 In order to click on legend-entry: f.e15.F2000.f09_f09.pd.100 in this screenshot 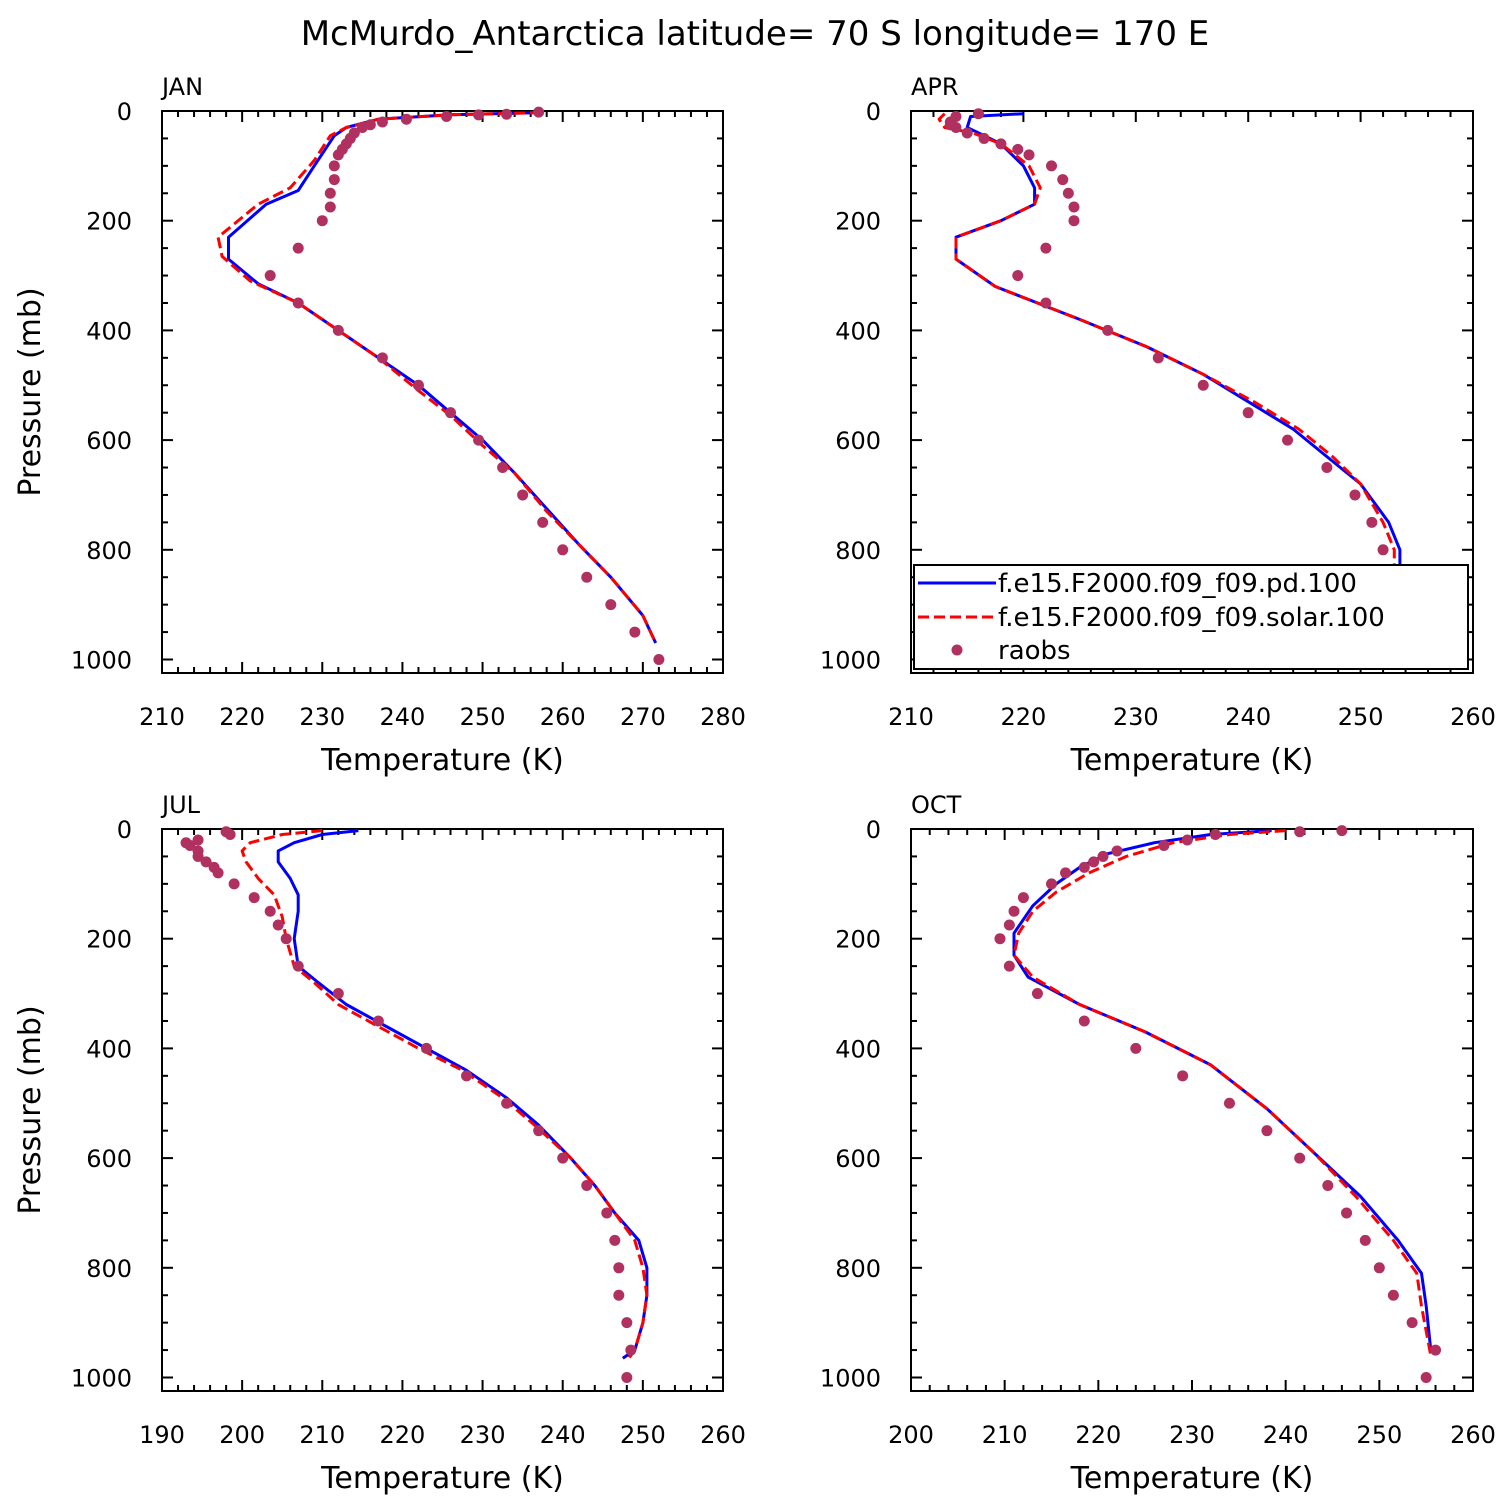, I will do `click(1177, 584)`.